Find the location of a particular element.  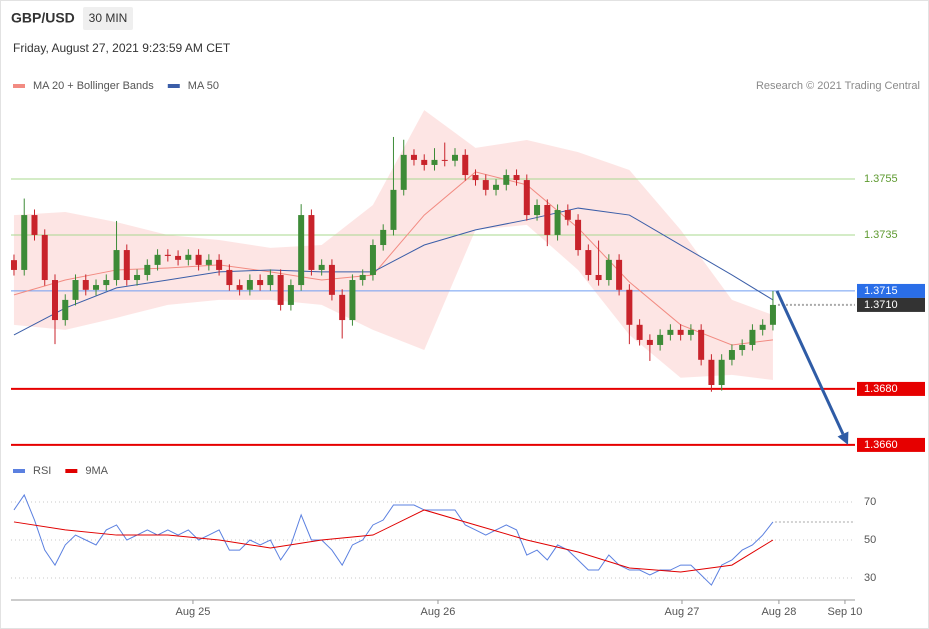

symbol: GBP/USD is located at coordinates (43, 18).